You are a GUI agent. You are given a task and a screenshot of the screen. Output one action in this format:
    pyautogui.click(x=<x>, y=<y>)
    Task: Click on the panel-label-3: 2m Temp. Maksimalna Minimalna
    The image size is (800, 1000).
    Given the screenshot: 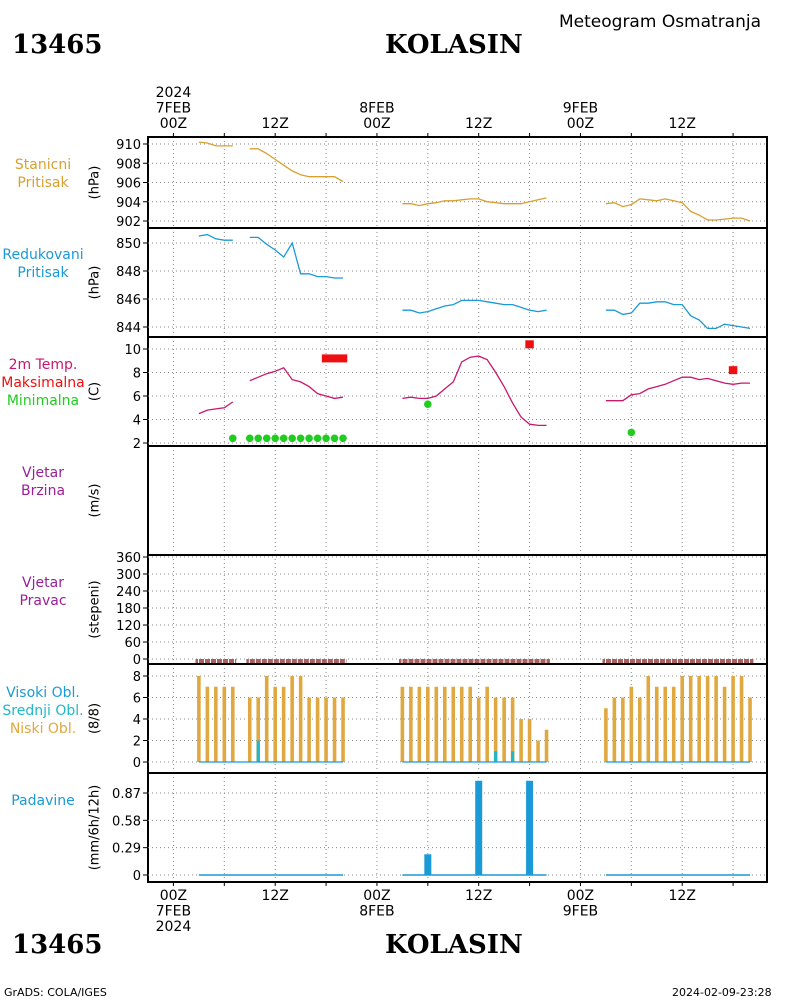 What is the action you would take?
    pyautogui.click(x=49, y=383)
    